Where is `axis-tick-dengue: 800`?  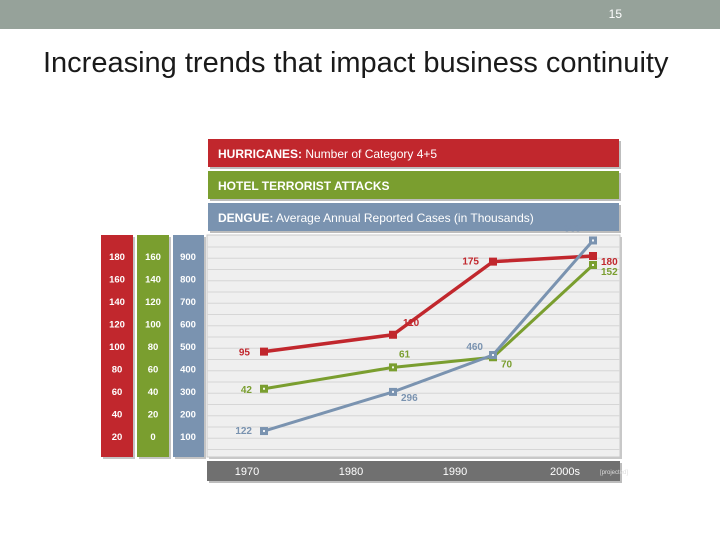
axis-tick-dengue: 800 is located at coordinates (188, 280).